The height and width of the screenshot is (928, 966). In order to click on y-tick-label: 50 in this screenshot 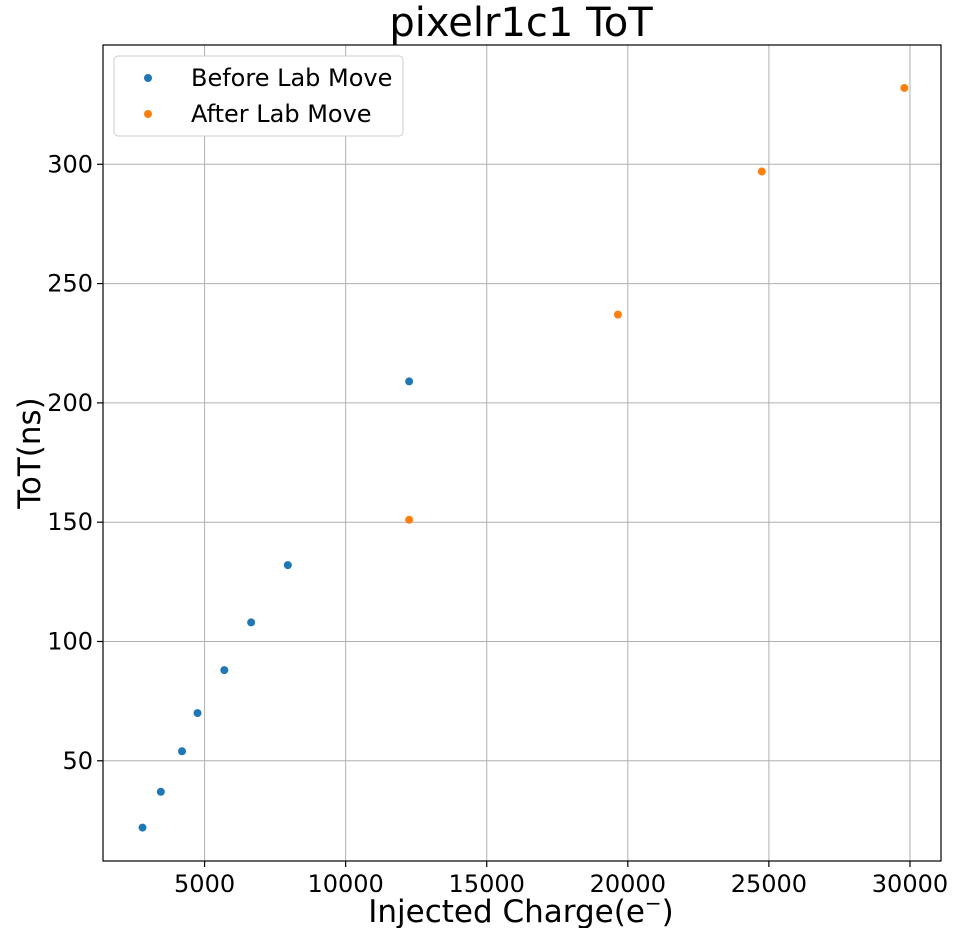, I will do `click(77, 761)`.